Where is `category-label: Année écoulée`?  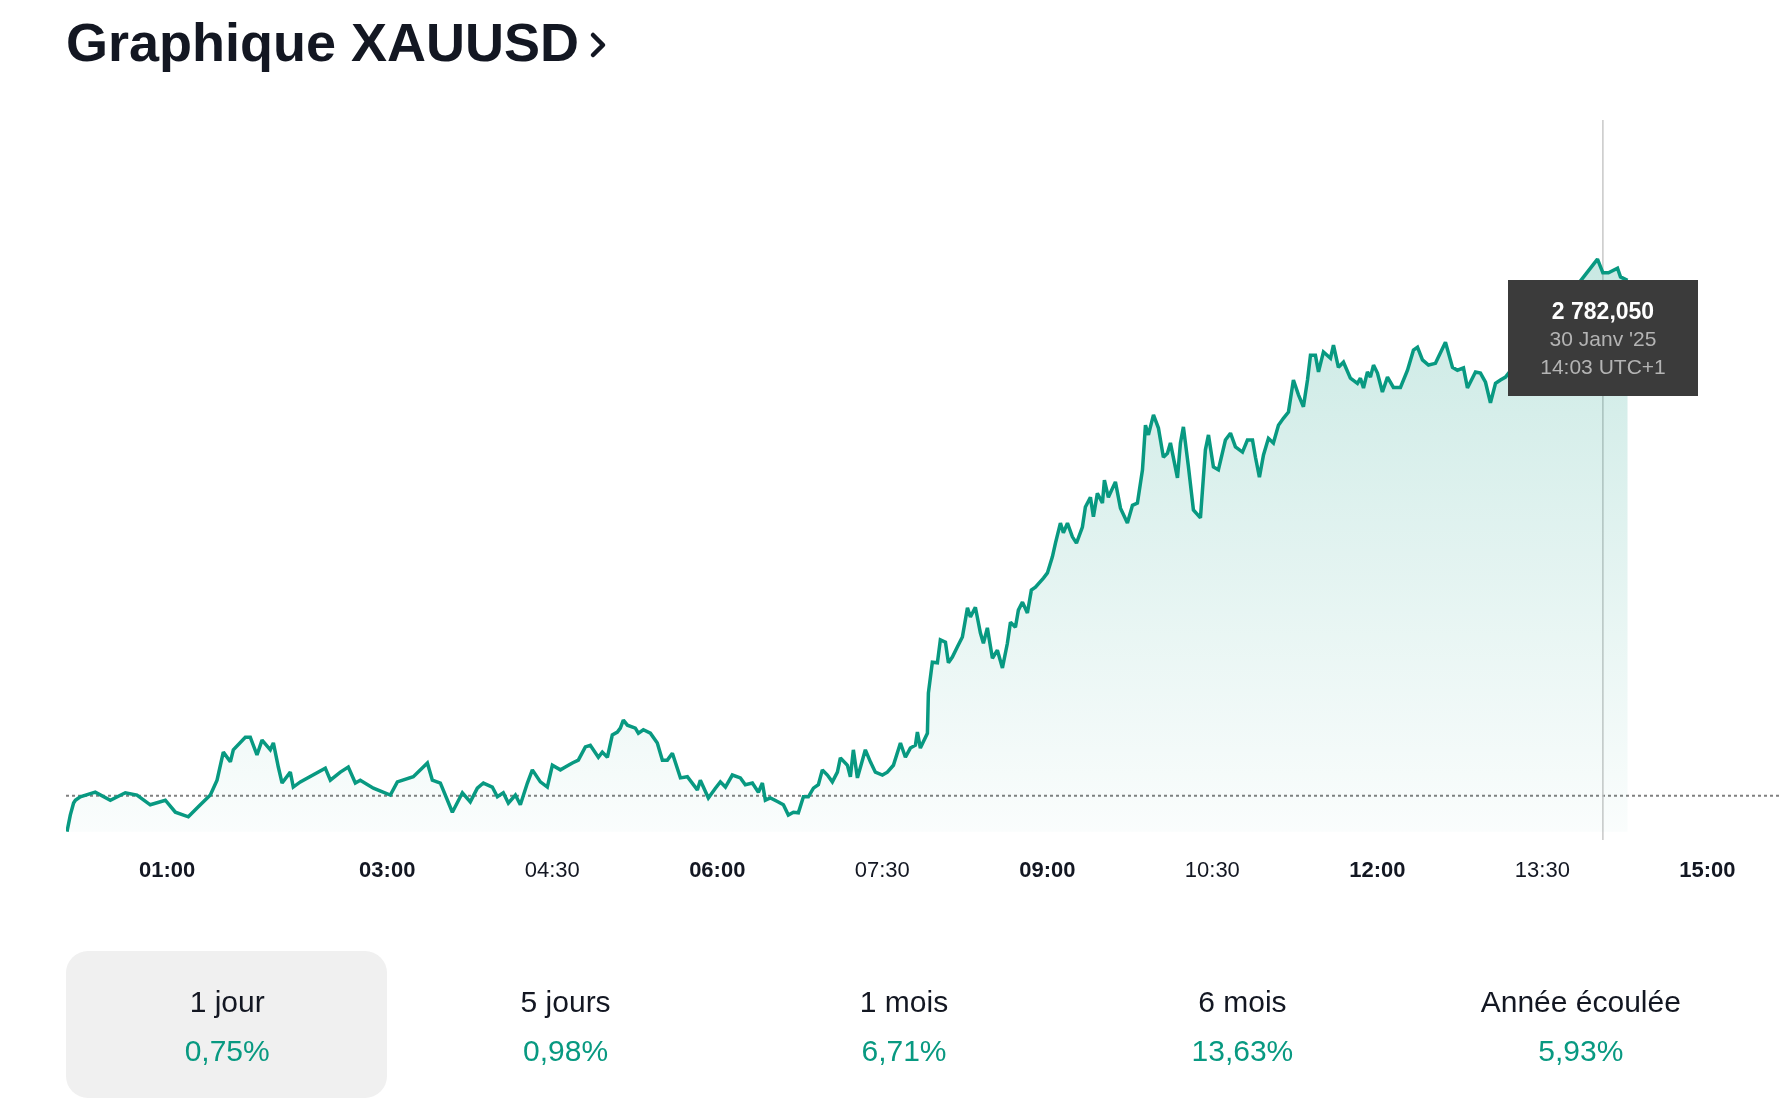 category-label: Année écoulée is located at coordinates (1580, 1002).